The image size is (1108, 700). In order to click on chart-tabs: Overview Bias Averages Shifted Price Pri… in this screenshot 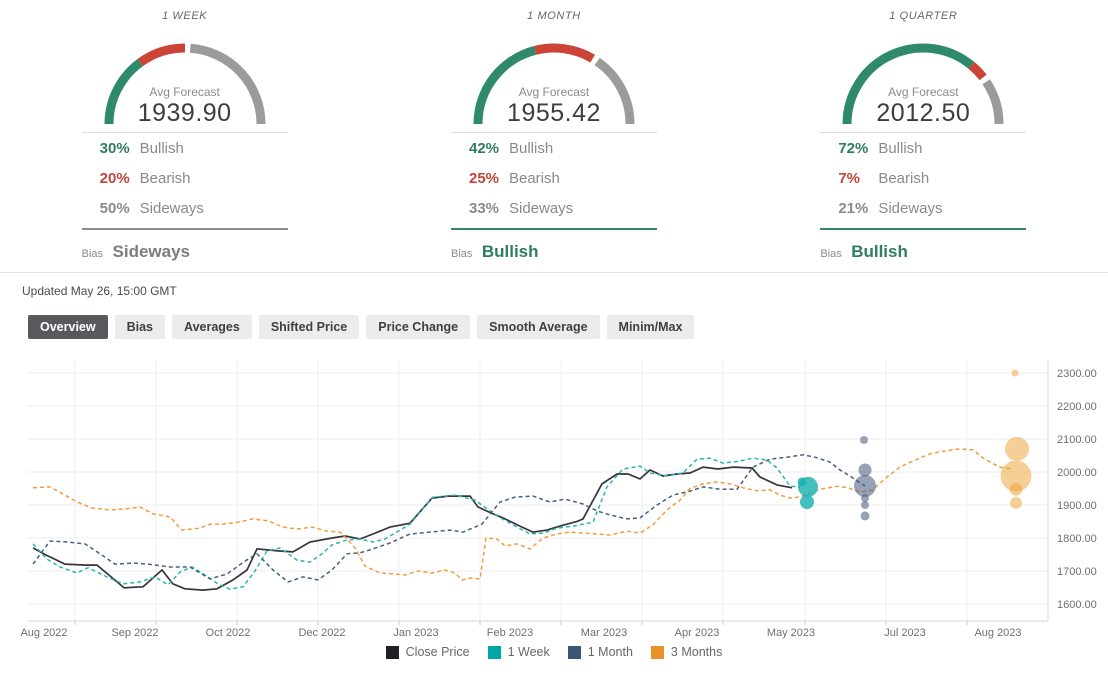, I will do `click(568, 327)`.